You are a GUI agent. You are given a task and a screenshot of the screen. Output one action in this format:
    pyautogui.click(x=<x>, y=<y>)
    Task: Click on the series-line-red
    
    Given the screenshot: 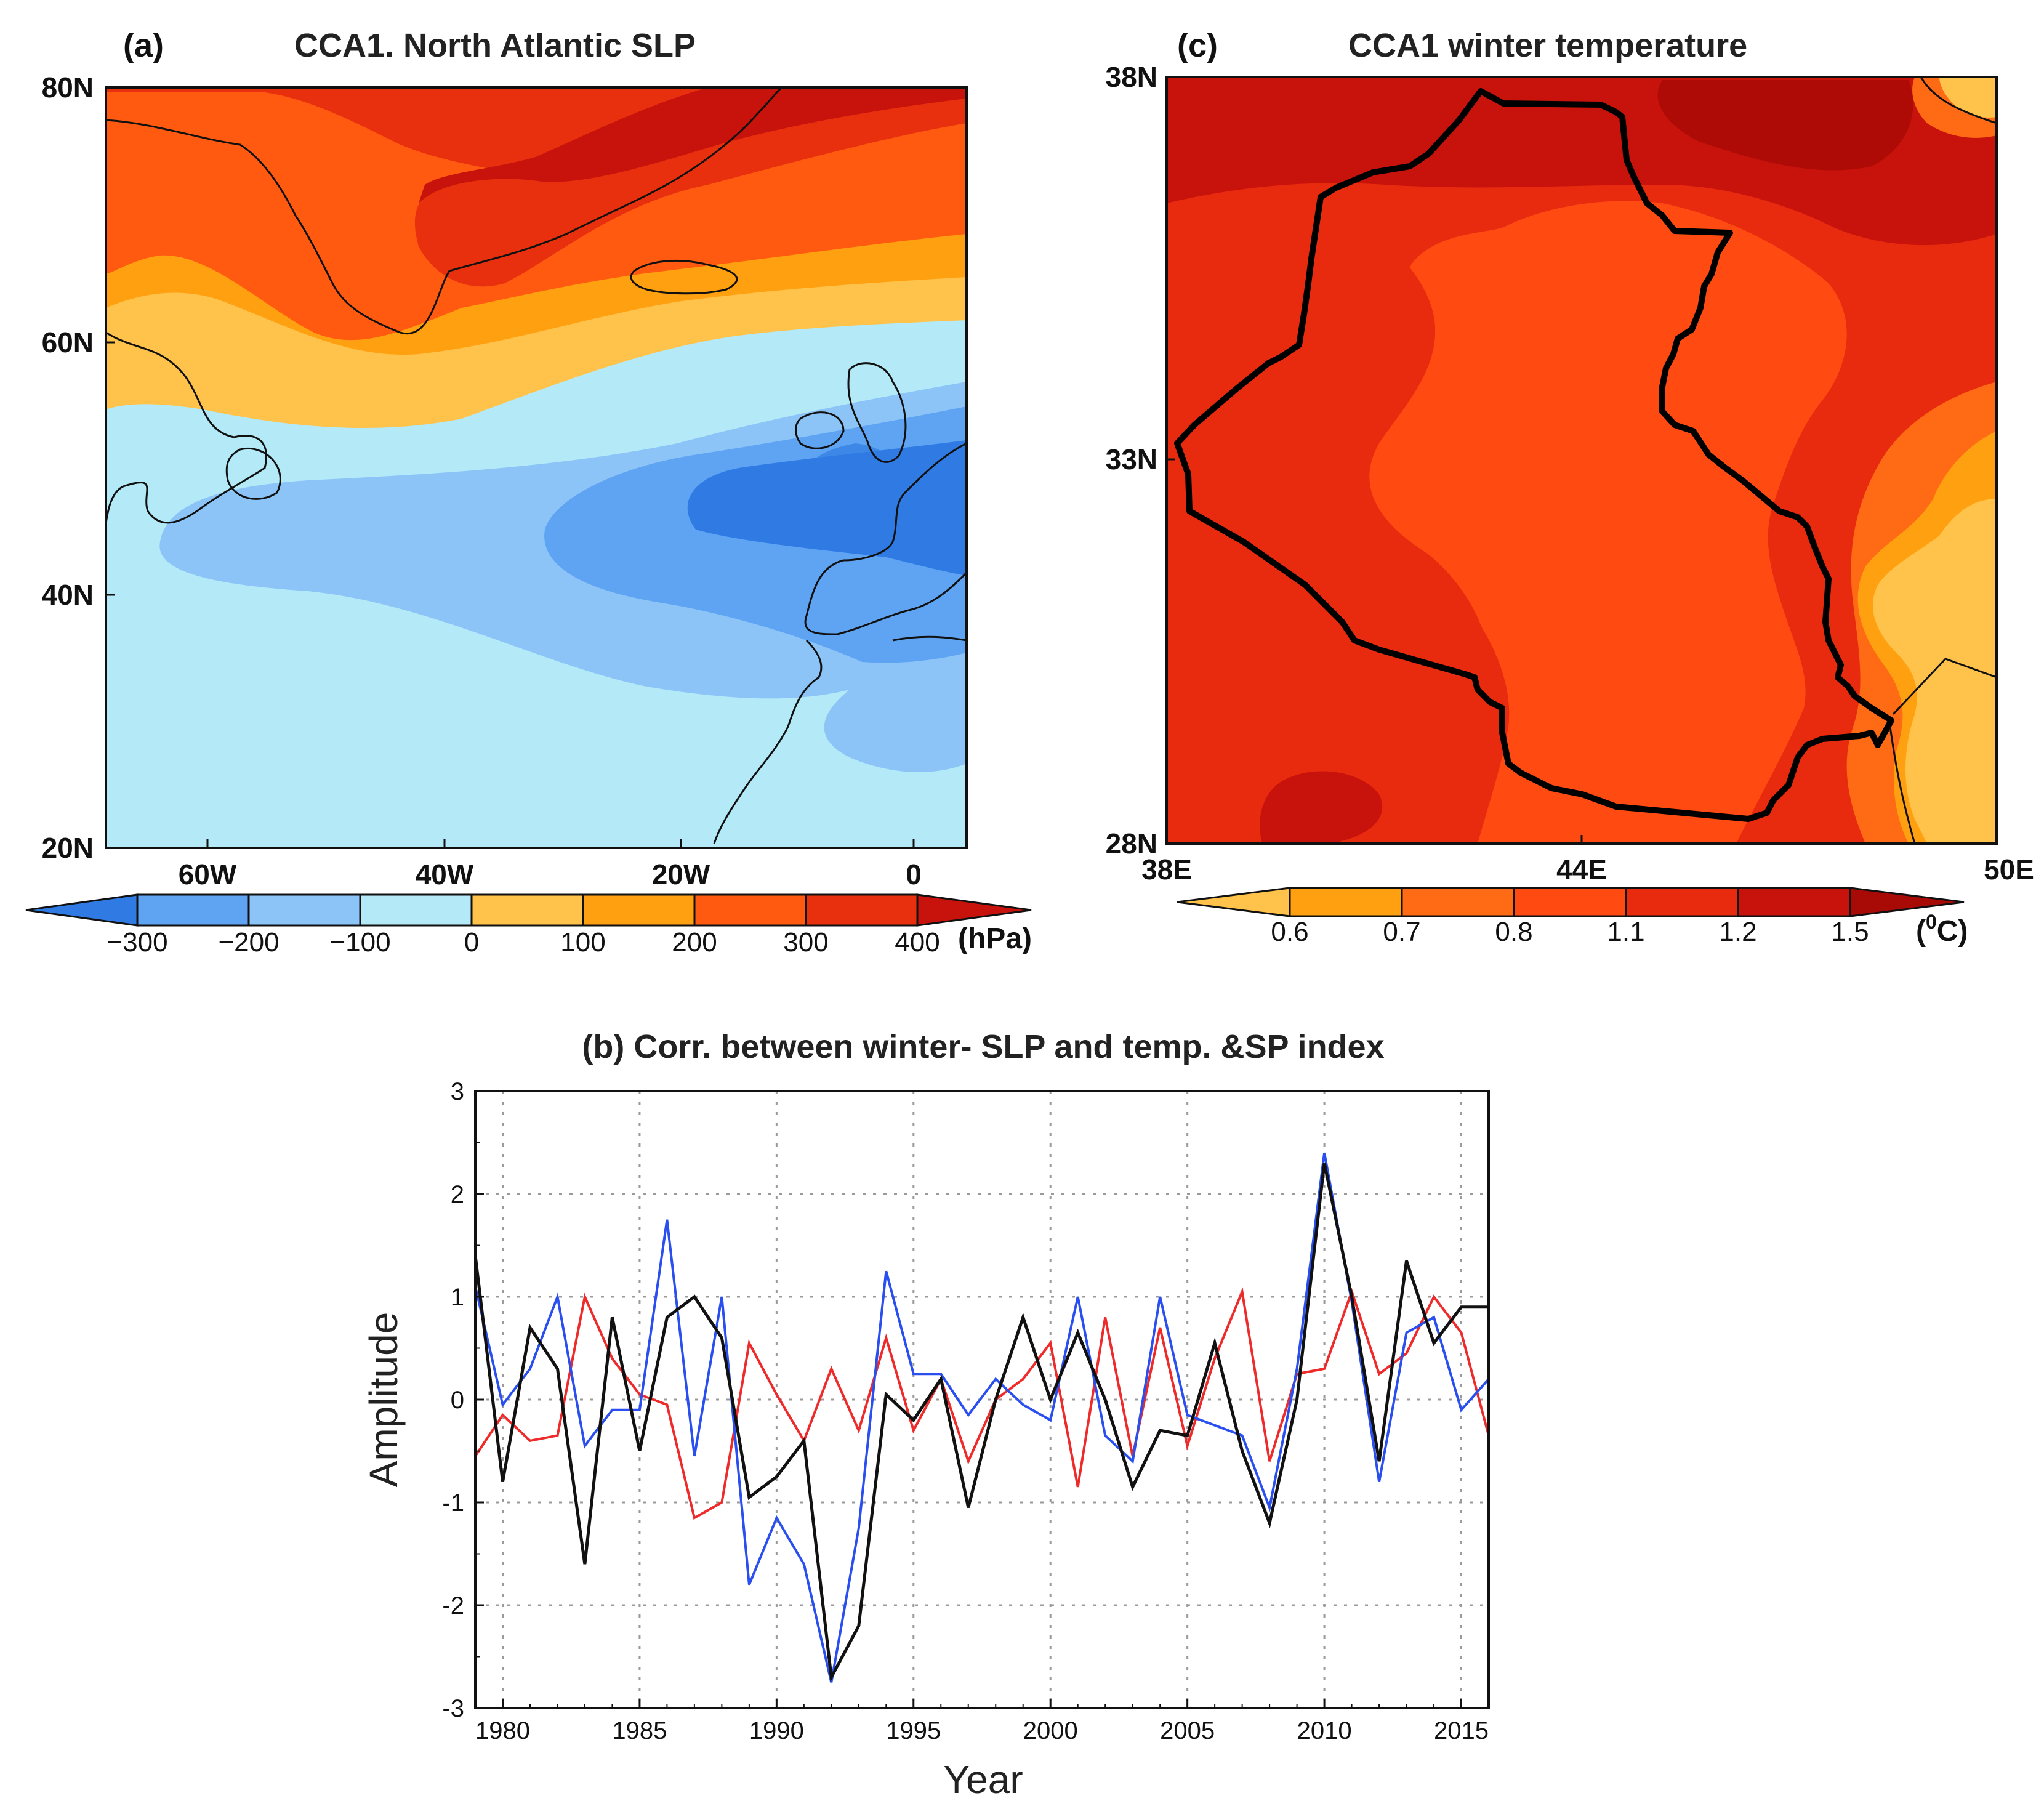 What is the action you would take?
    pyautogui.click(x=982, y=1403)
    